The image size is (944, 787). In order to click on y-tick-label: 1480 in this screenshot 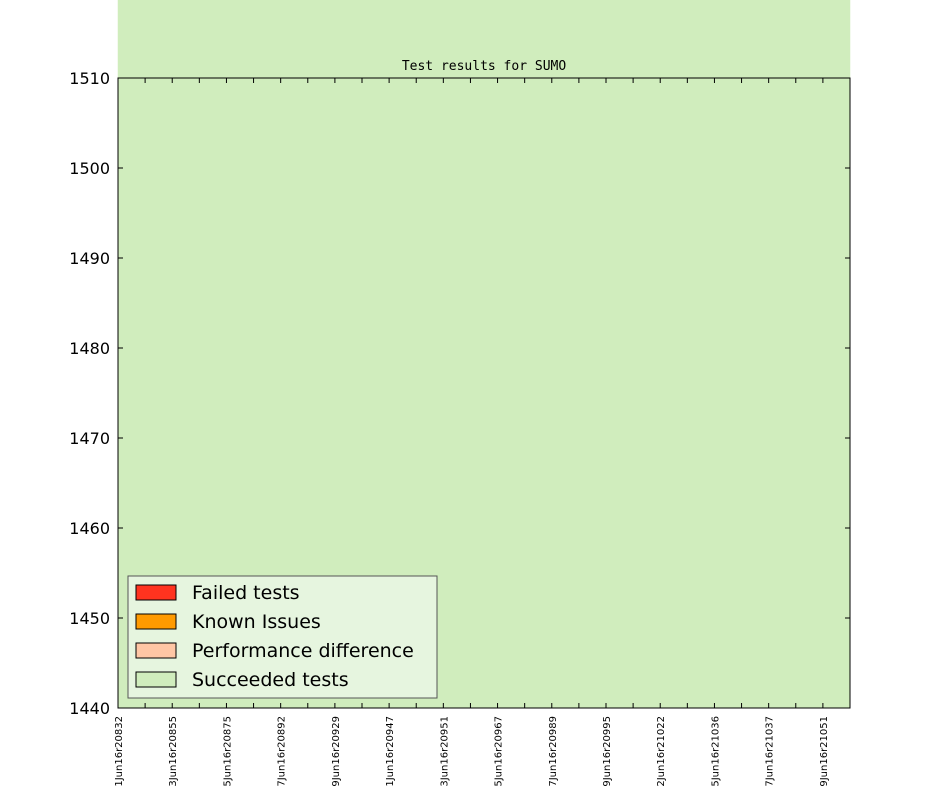, I will do `click(89, 348)`.